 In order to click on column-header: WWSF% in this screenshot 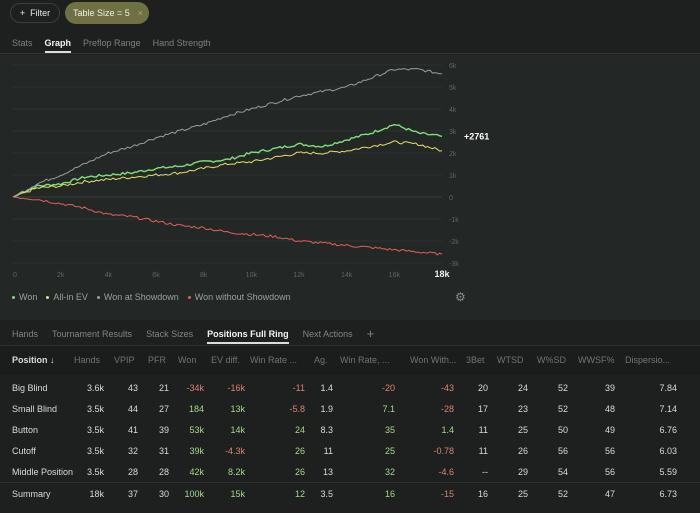, I will do `click(596, 360)`.